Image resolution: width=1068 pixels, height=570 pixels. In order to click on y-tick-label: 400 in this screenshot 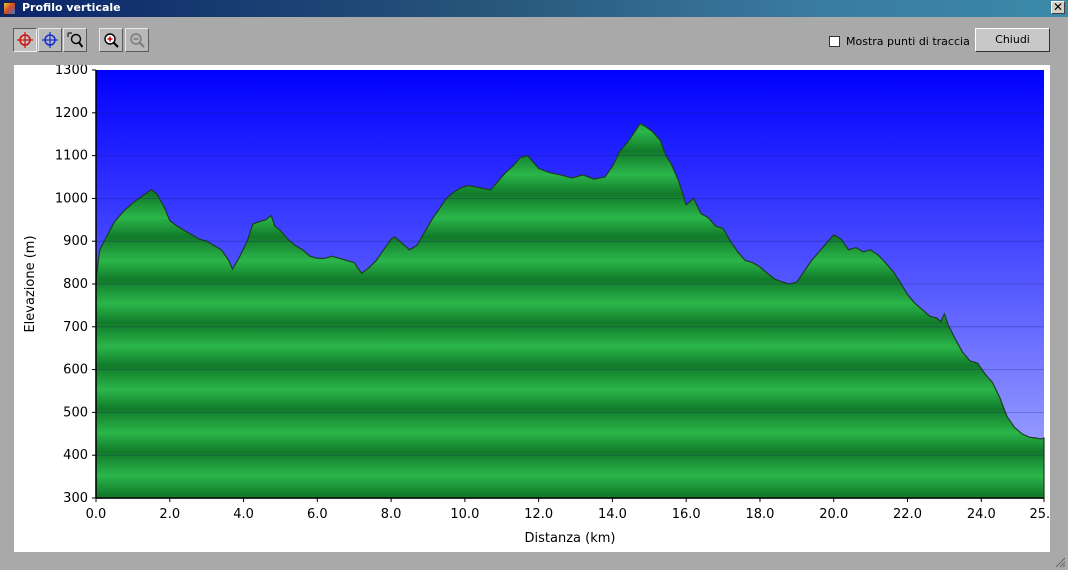, I will do `click(75, 455)`.